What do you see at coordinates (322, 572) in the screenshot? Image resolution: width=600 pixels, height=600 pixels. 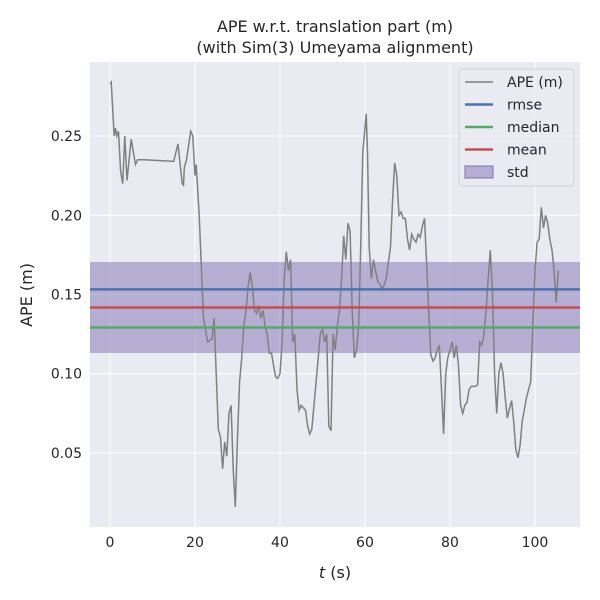 I see `x-axis-label-variable: t` at bounding box center [322, 572].